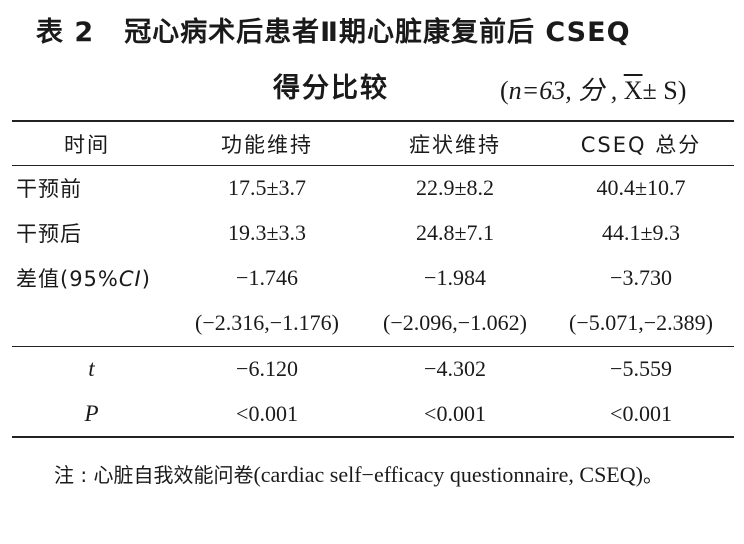 This screenshot has height=544, width=744. What do you see at coordinates (49, 233) in the screenshot?
I see `row-label: 干预后` at bounding box center [49, 233].